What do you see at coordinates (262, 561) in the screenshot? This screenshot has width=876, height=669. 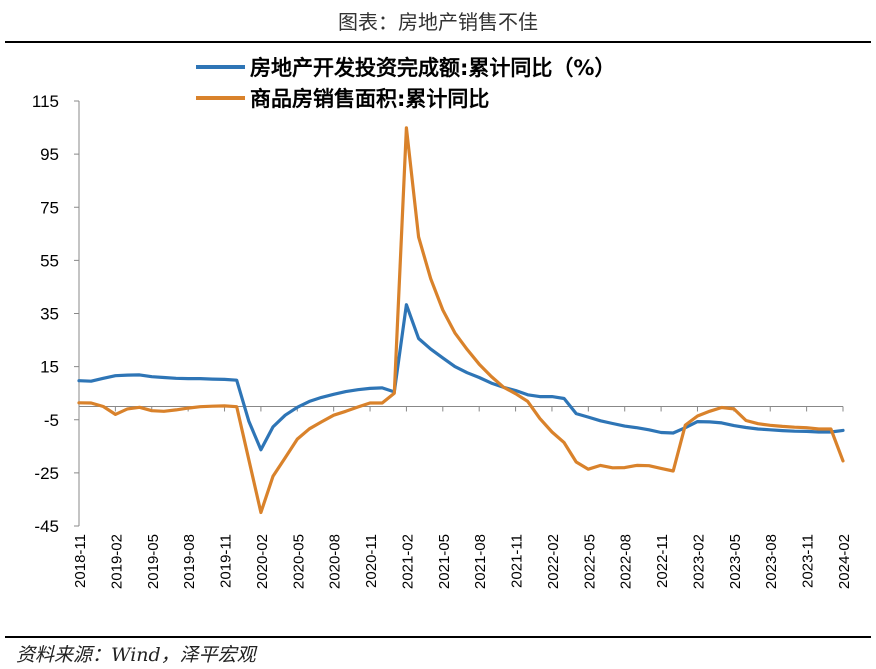 I see `x-tick-label: 2020-02` at bounding box center [262, 561].